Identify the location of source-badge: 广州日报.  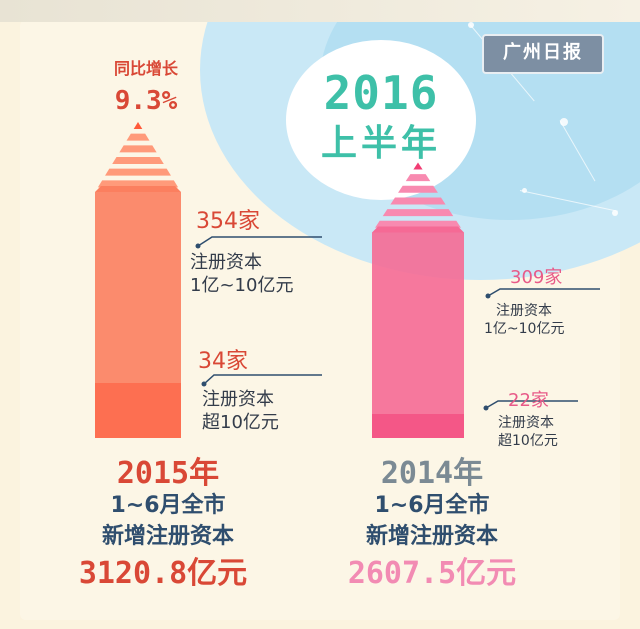
(543, 54).